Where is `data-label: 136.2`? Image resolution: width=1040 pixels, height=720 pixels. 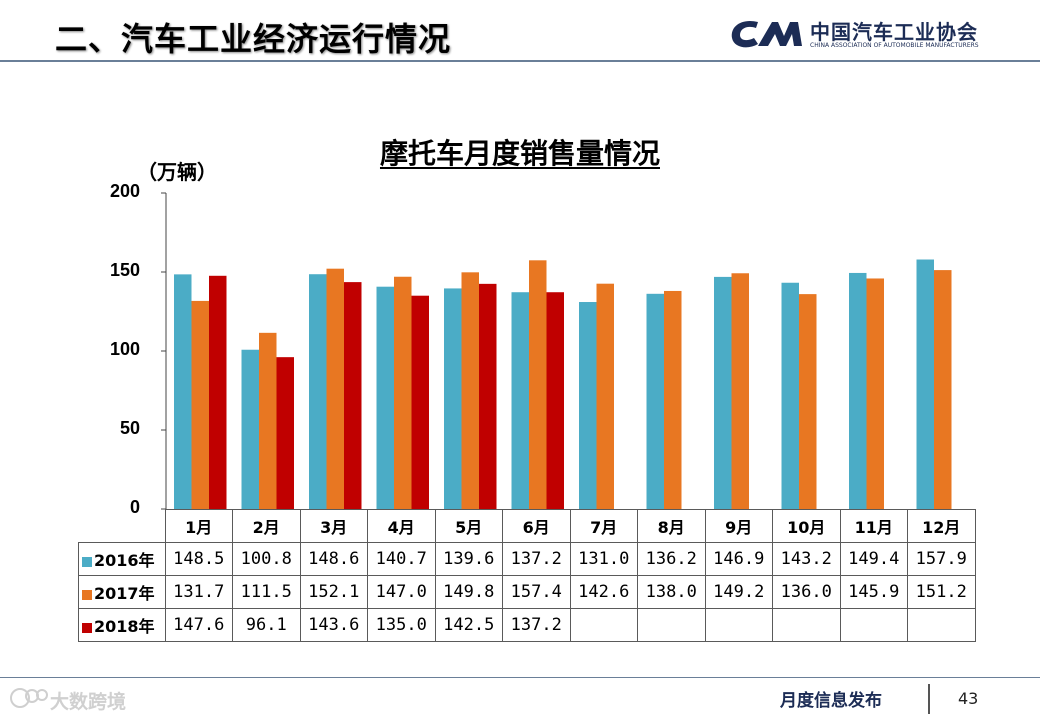 data-label: 136.2 is located at coordinates (671, 559).